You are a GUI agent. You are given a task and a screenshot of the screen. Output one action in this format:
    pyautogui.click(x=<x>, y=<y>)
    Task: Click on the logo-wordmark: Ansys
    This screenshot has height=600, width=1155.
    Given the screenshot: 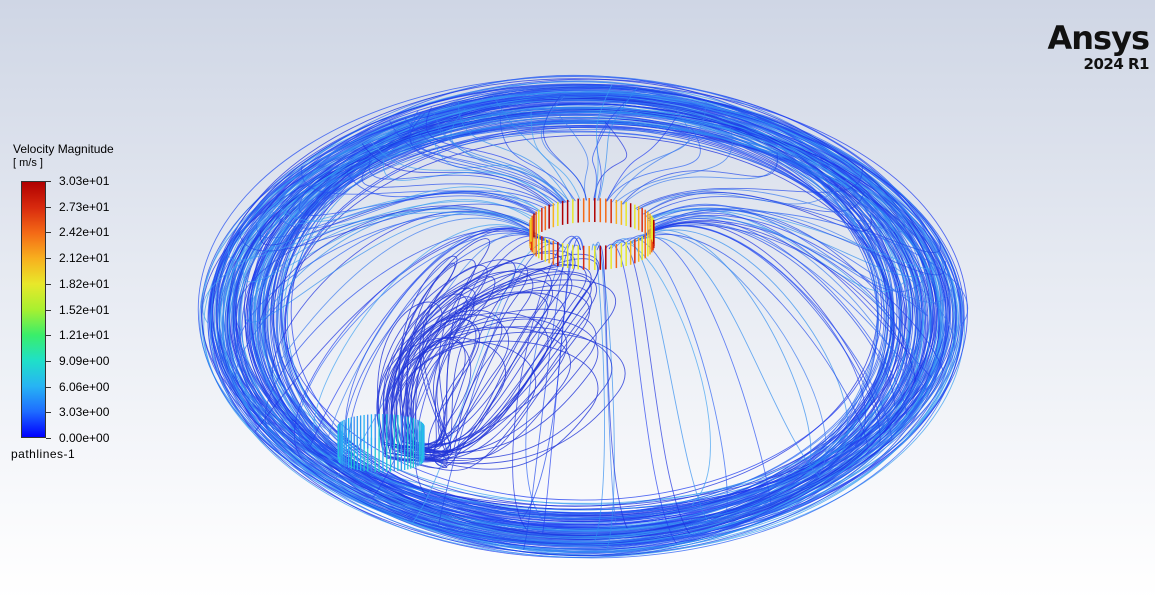 What is the action you would take?
    pyautogui.click(x=1098, y=38)
    